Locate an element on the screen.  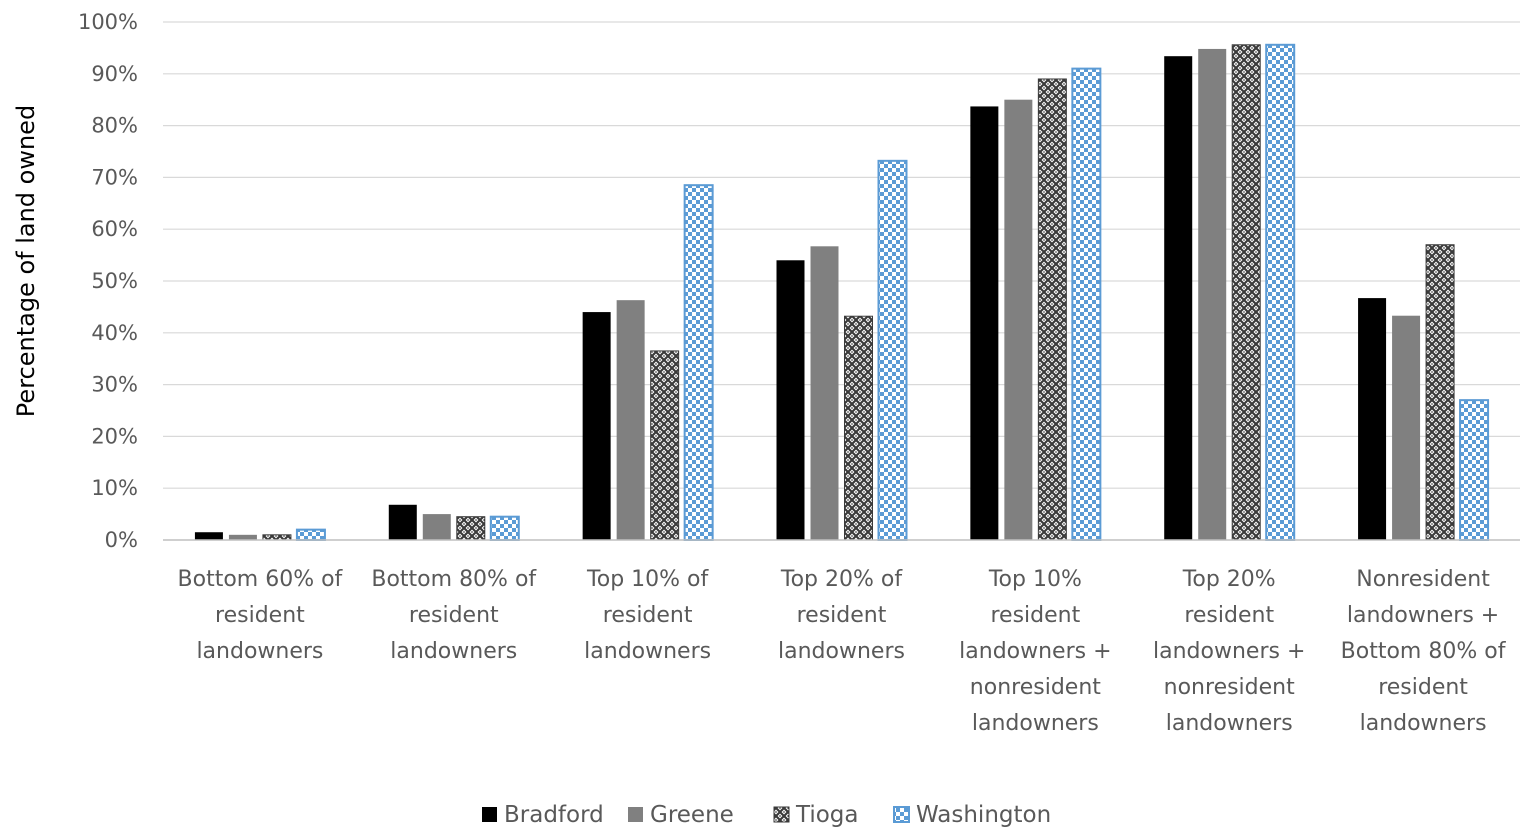
y-tick-label: 30% is located at coordinates (114, 385).